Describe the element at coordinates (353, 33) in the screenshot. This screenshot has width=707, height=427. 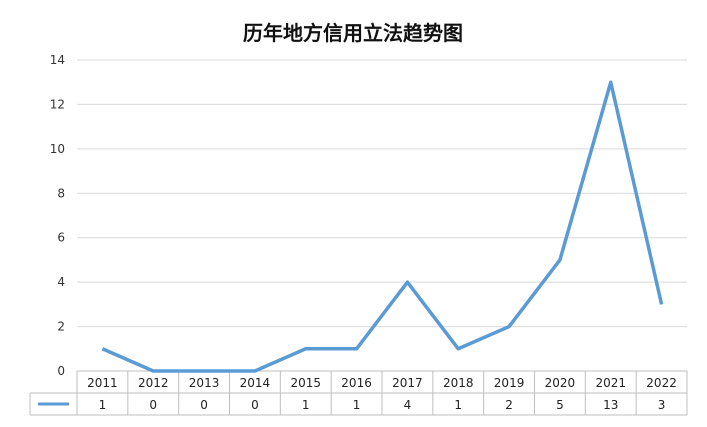
I see `chart-title: 历年地方信用立法趋势图` at that location.